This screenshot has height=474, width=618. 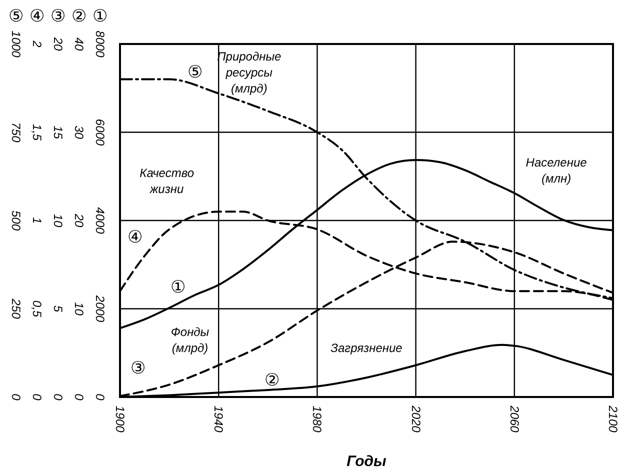 I want to click on x-tick-label: 1940, so click(x=219, y=419).